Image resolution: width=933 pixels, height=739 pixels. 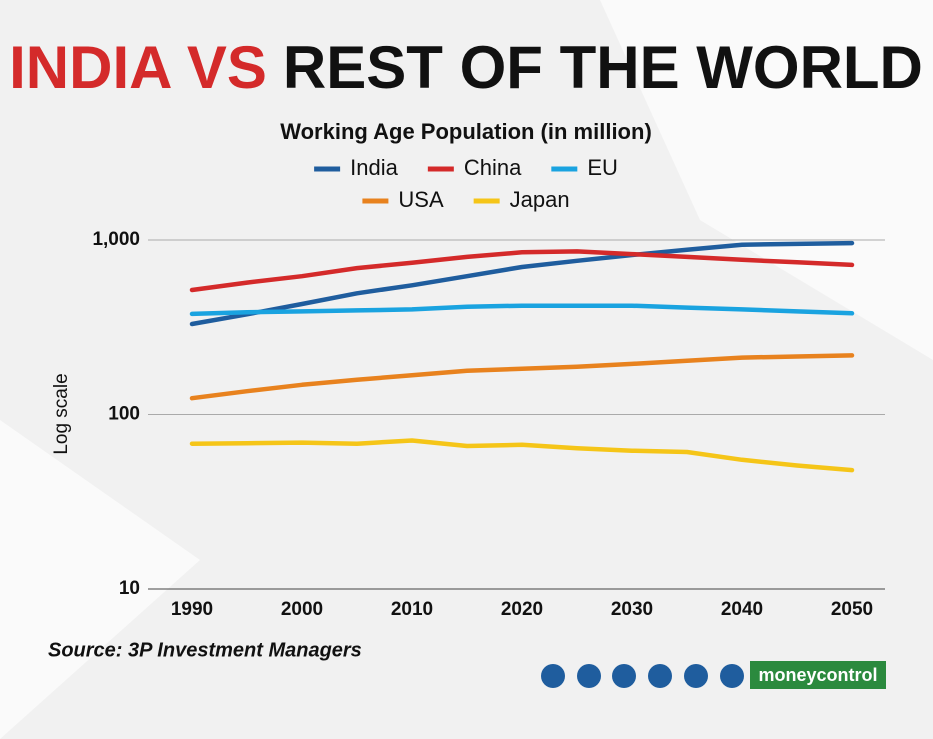 I want to click on legend-label: India, so click(x=374, y=167).